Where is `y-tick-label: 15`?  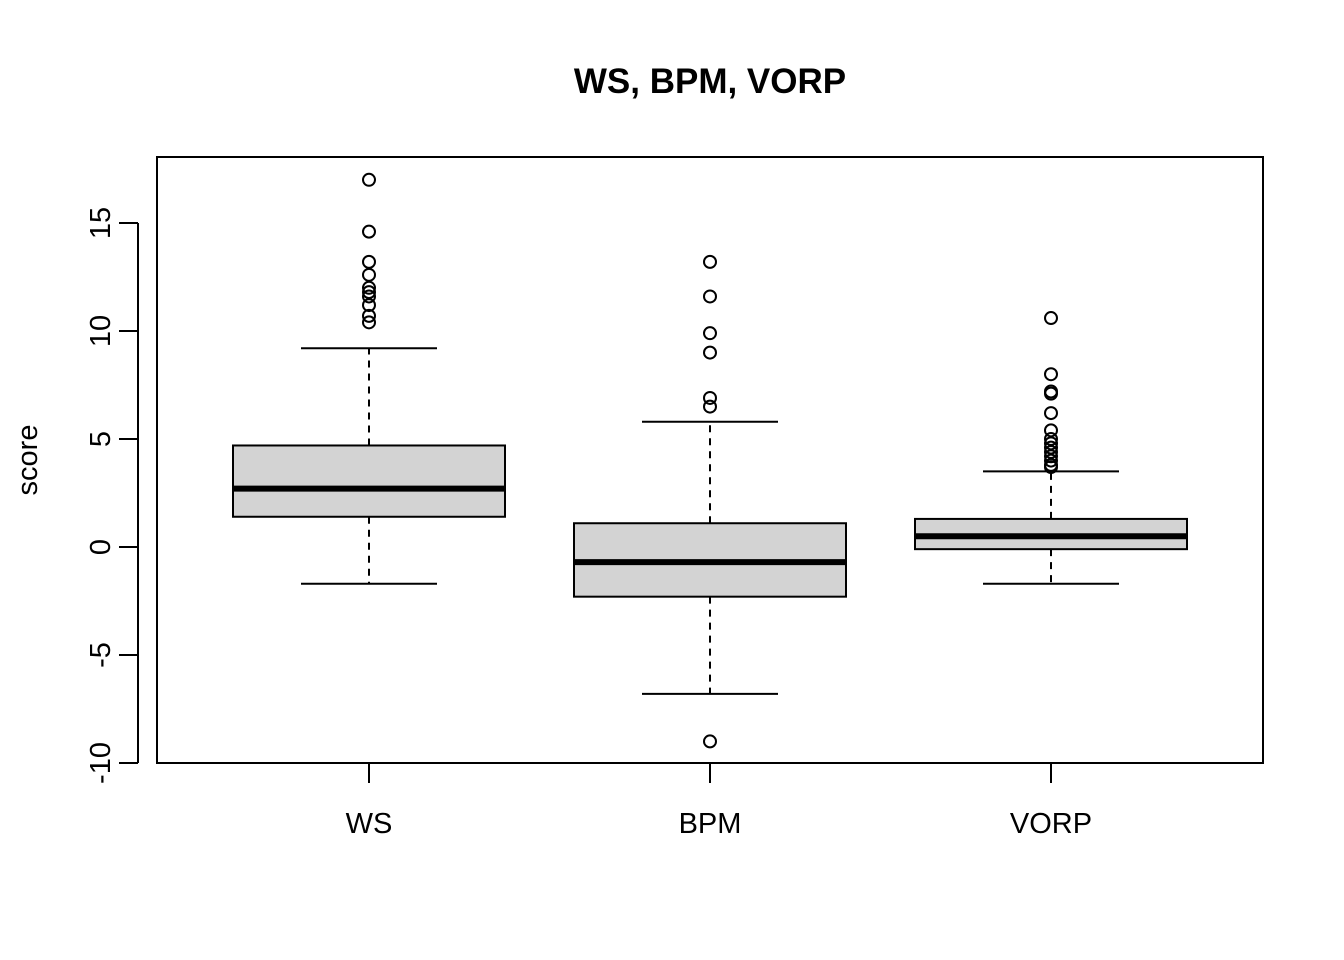
y-tick-label: 15 is located at coordinates (101, 223).